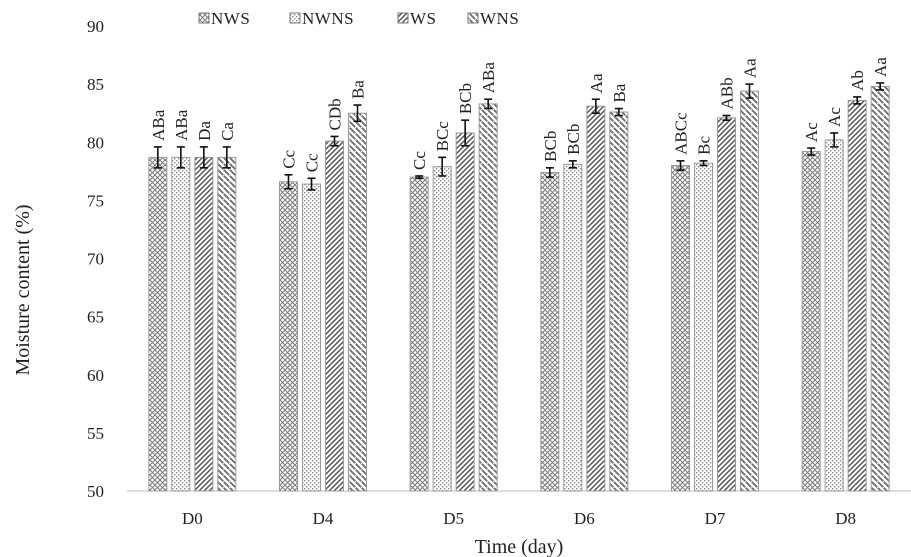  I want to click on bar-ws-d7, so click(726, 304).